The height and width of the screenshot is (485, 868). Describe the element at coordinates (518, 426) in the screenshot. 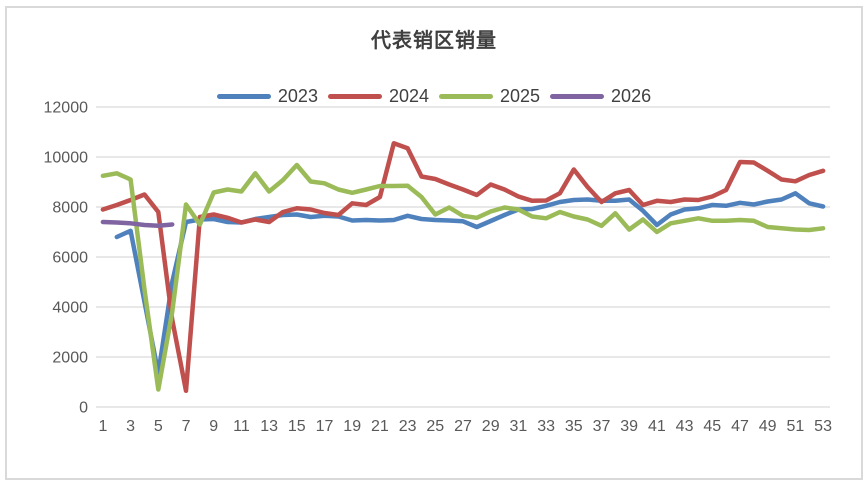

I see `x-axis-tick-label: 31` at that location.